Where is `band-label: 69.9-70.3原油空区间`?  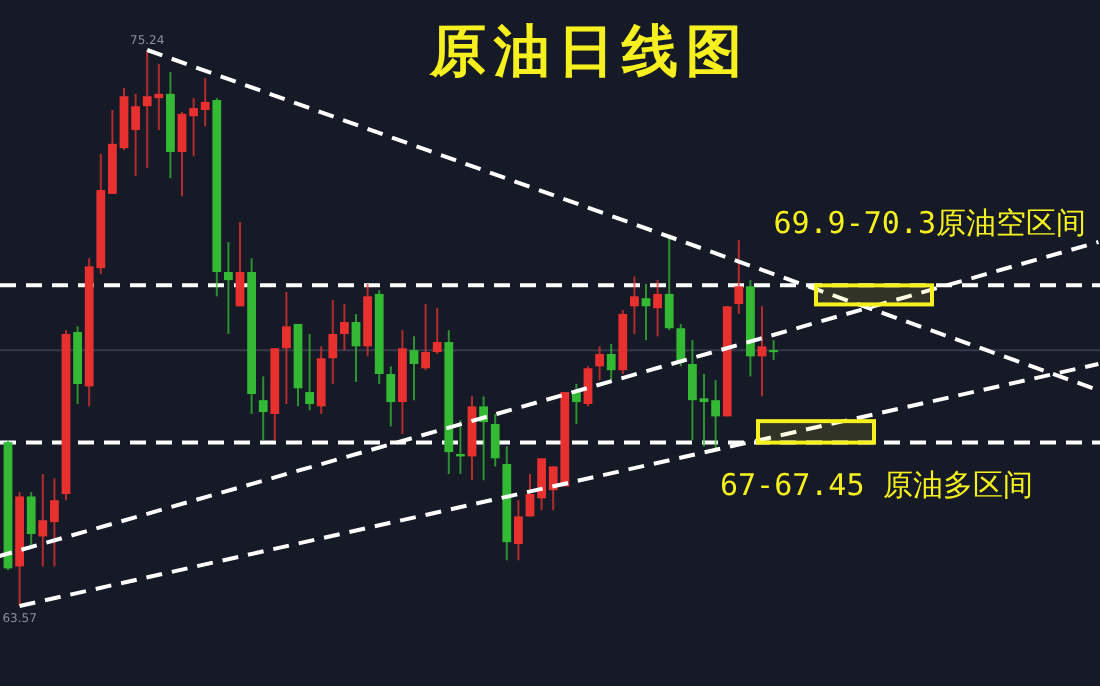 band-label: 69.9-70.3原油空区间 is located at coordinates (929, 223).